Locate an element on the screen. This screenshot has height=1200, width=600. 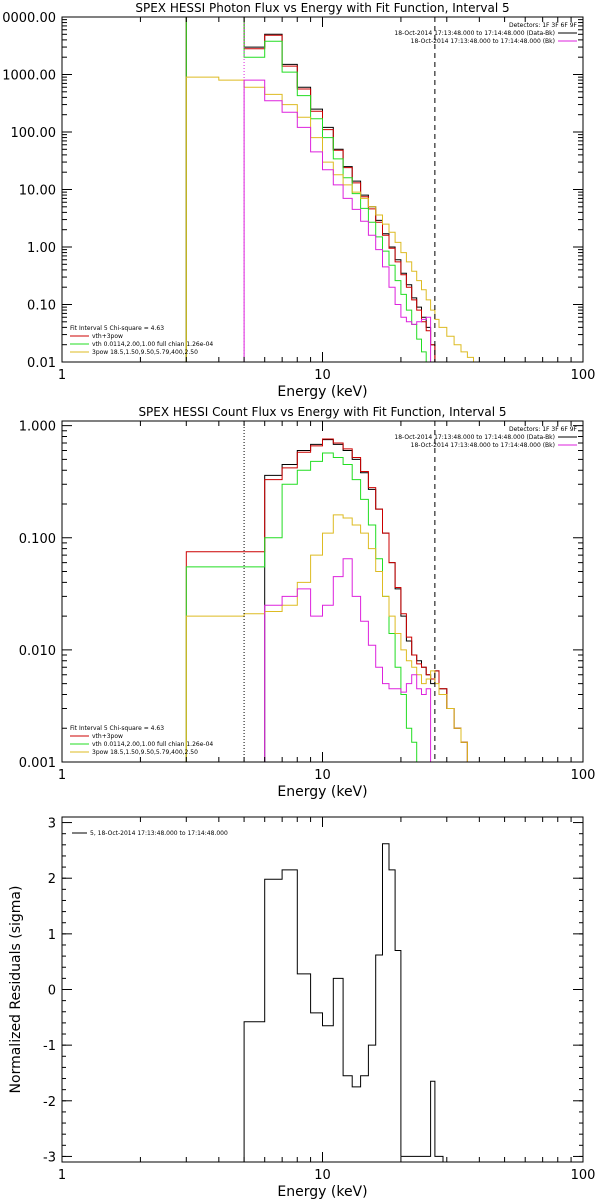
y-axis-label: Normalized Residuals (sigma) is located at coordinates (16, 990).